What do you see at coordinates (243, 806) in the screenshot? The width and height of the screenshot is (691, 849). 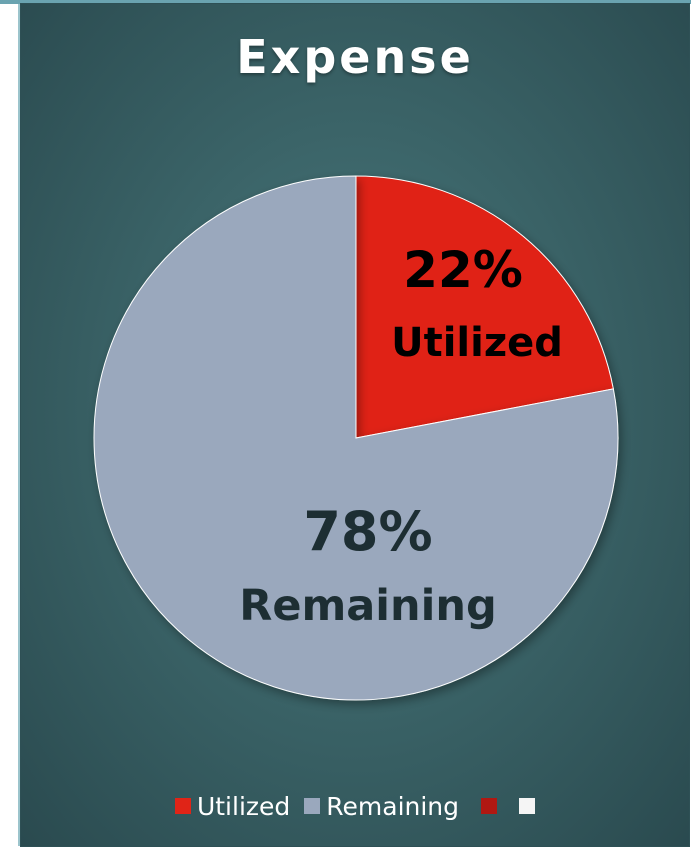 I see `legend-label: Utilized` at bounding box center [243, 806].